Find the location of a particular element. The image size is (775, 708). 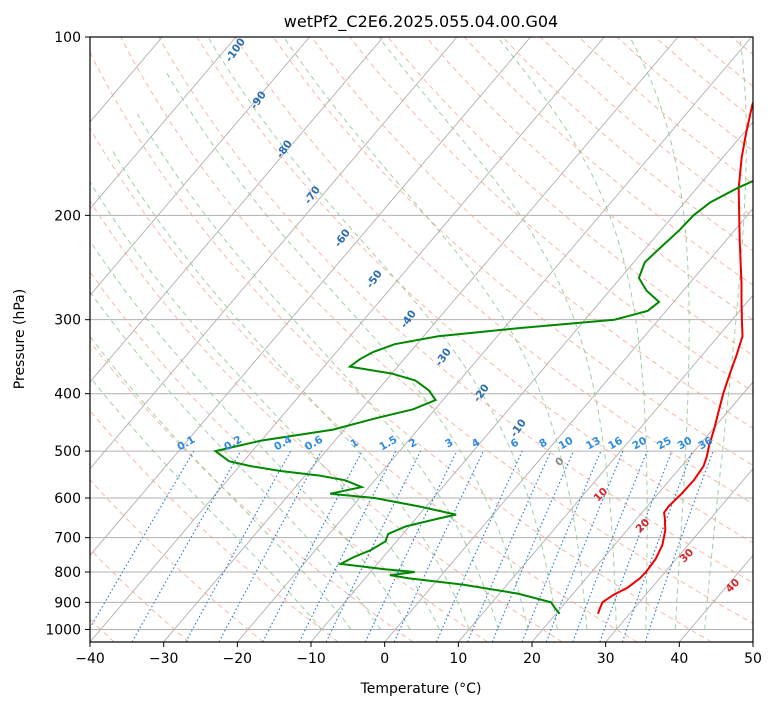

x-tick-label: −10 is located at coordinates (311, 659).